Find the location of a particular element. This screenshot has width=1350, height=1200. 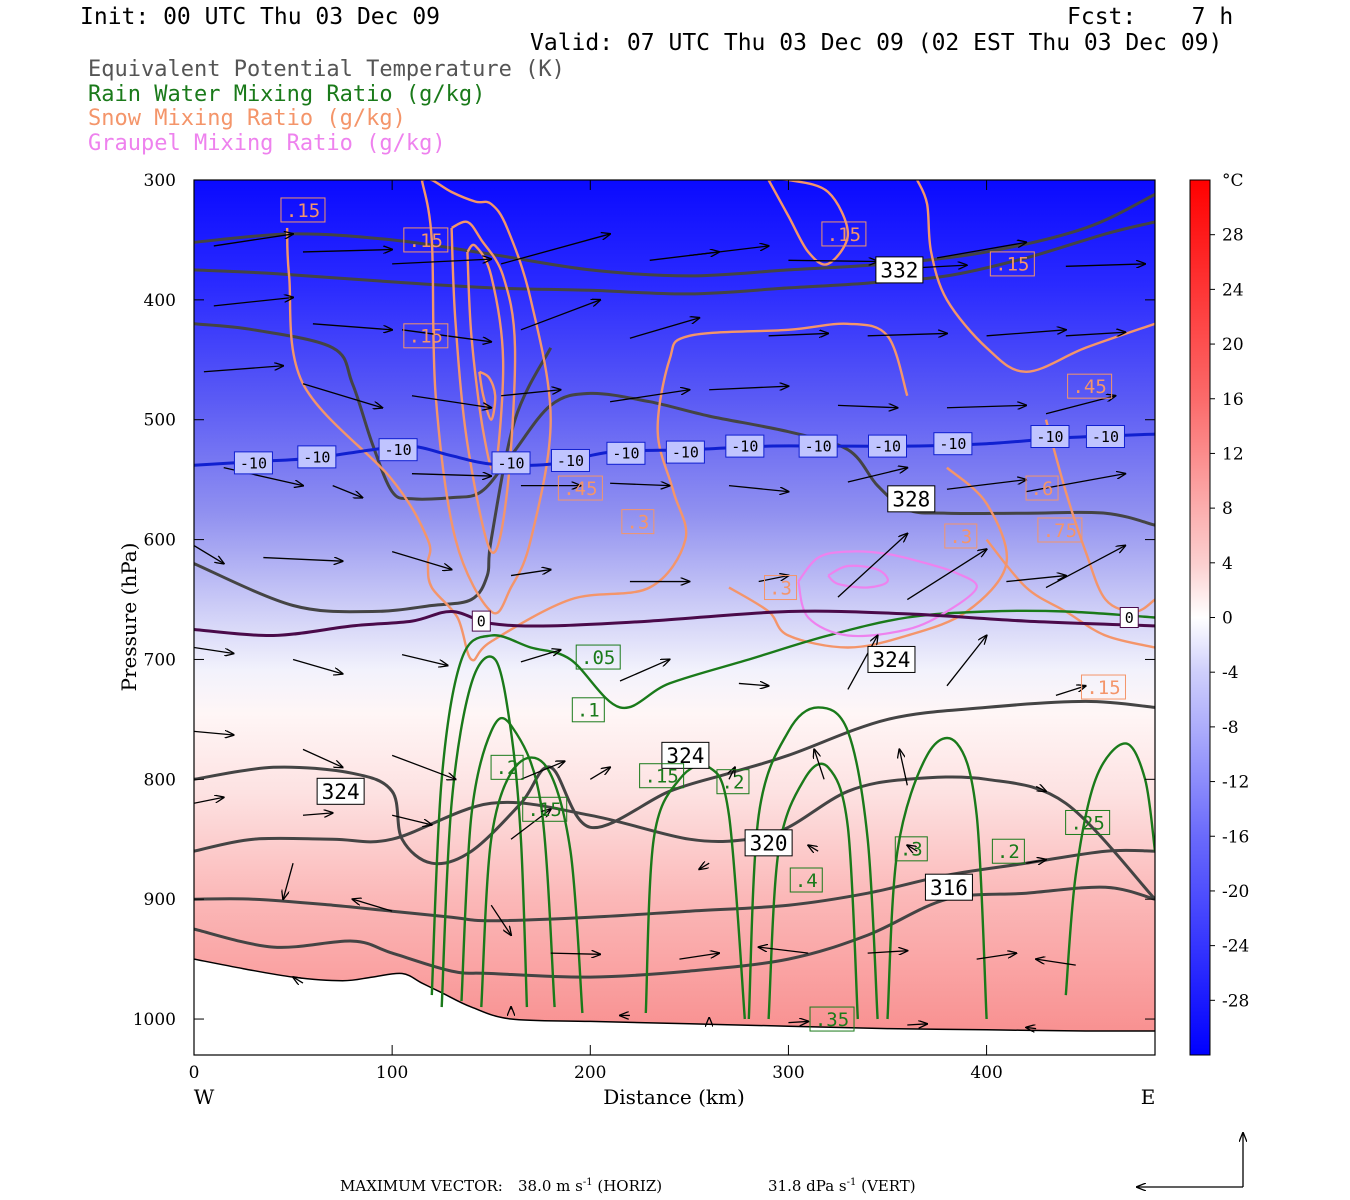

x-tick-label: 400 is located at coordinates (986, 1073).